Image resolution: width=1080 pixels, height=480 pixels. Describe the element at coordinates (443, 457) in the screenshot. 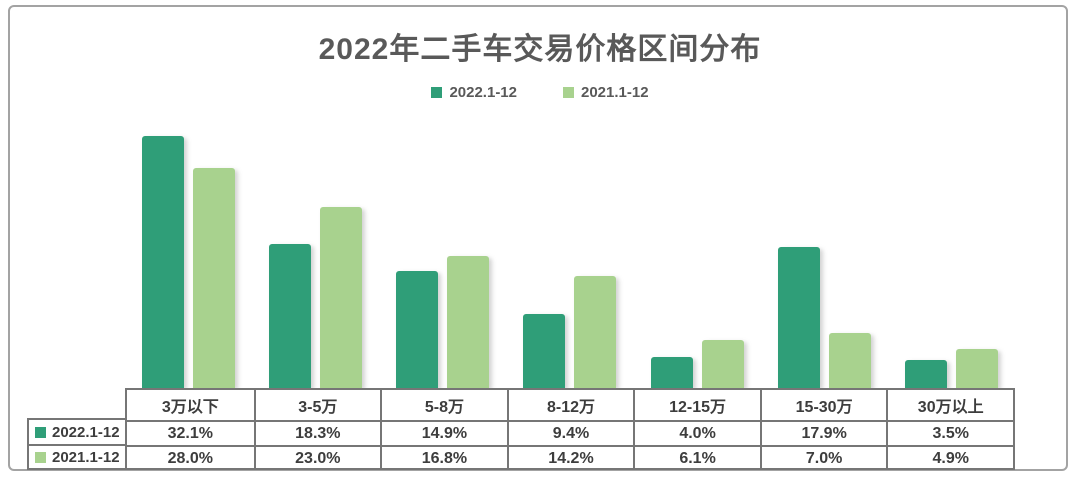

I see `table-value-2021.1-12-5-8万: 16.8%` at that location.